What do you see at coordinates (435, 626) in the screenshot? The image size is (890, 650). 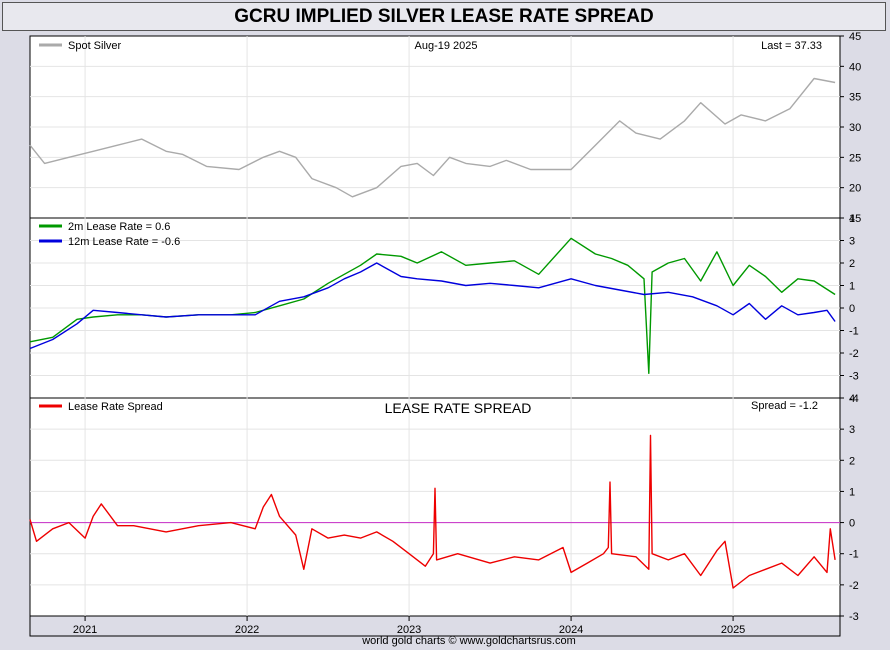 I see `x-axis-strip` at bounding box center [435, 626].